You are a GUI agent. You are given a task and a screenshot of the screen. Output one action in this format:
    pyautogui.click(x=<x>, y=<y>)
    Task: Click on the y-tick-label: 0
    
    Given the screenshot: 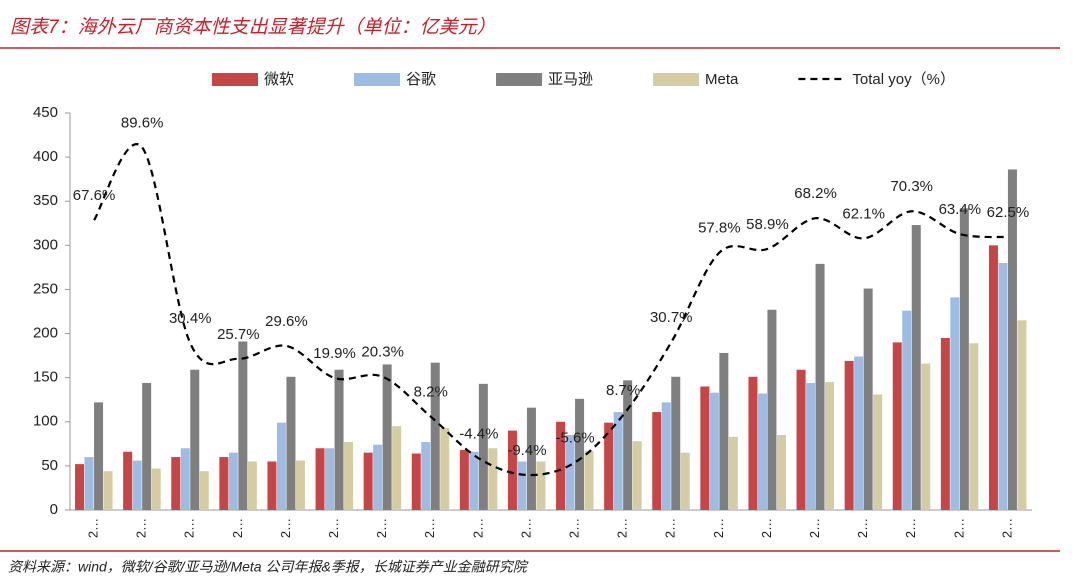 What is the action you would take?
    pyautogui.click(x=54, y=509)
    